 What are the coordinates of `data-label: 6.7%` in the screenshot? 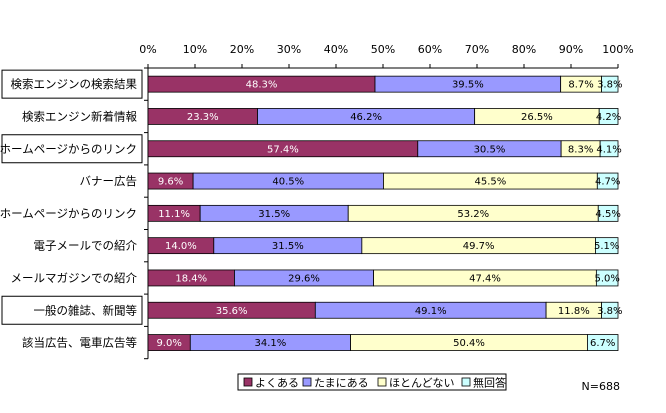 It's located at (602, 343).